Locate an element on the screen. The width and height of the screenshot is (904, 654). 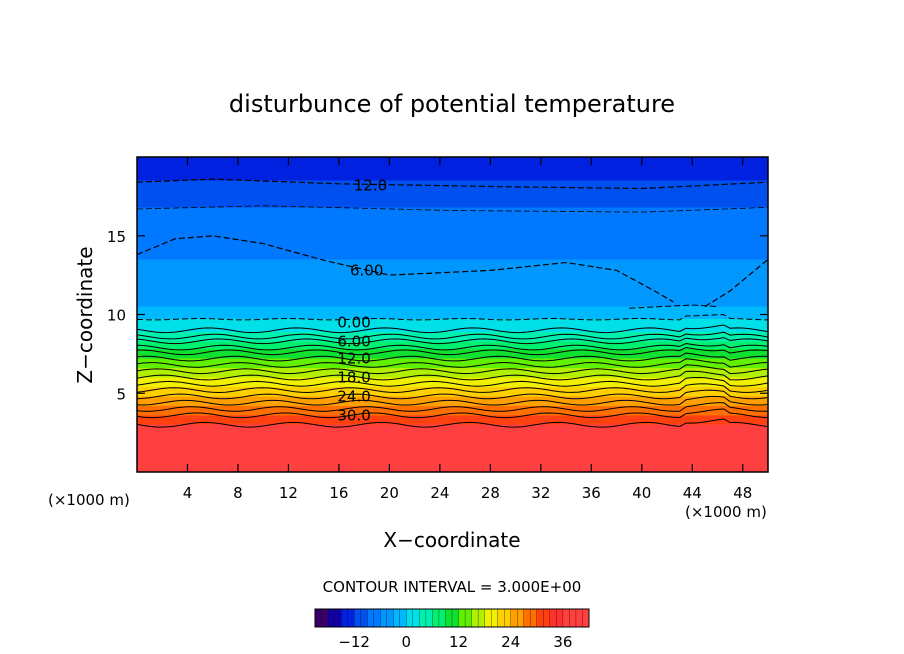
x-axis-label: X−coordinate is located at coordinates (451, 540).